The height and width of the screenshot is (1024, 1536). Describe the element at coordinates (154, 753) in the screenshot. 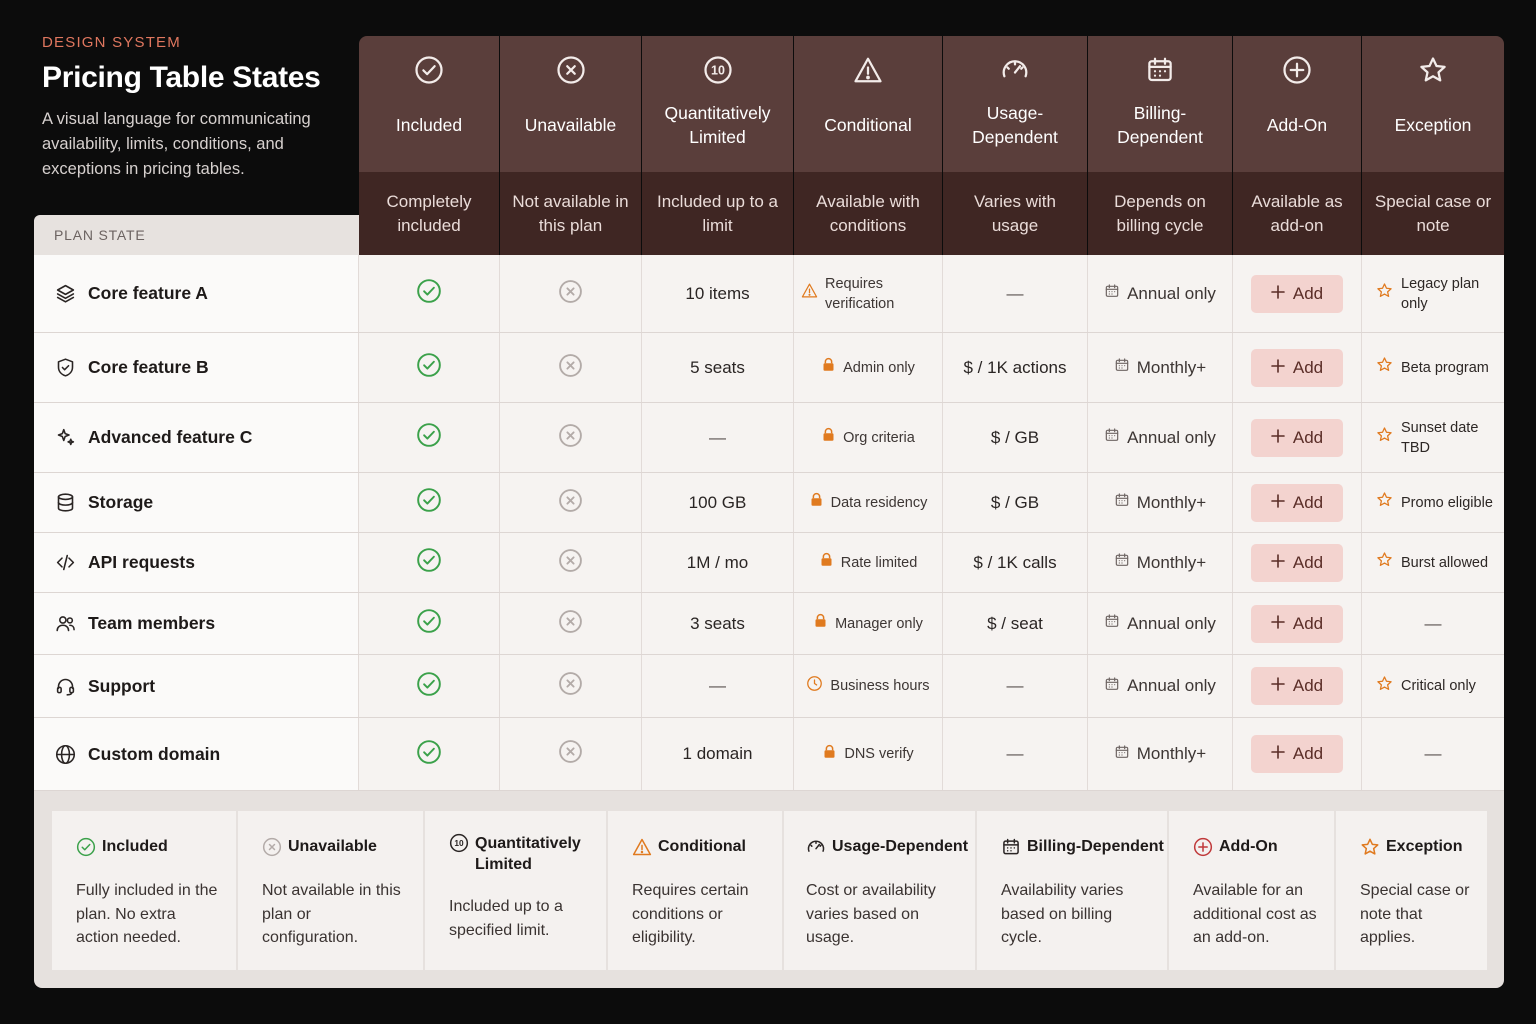

I see `feature-name: Custom domain` at that location.